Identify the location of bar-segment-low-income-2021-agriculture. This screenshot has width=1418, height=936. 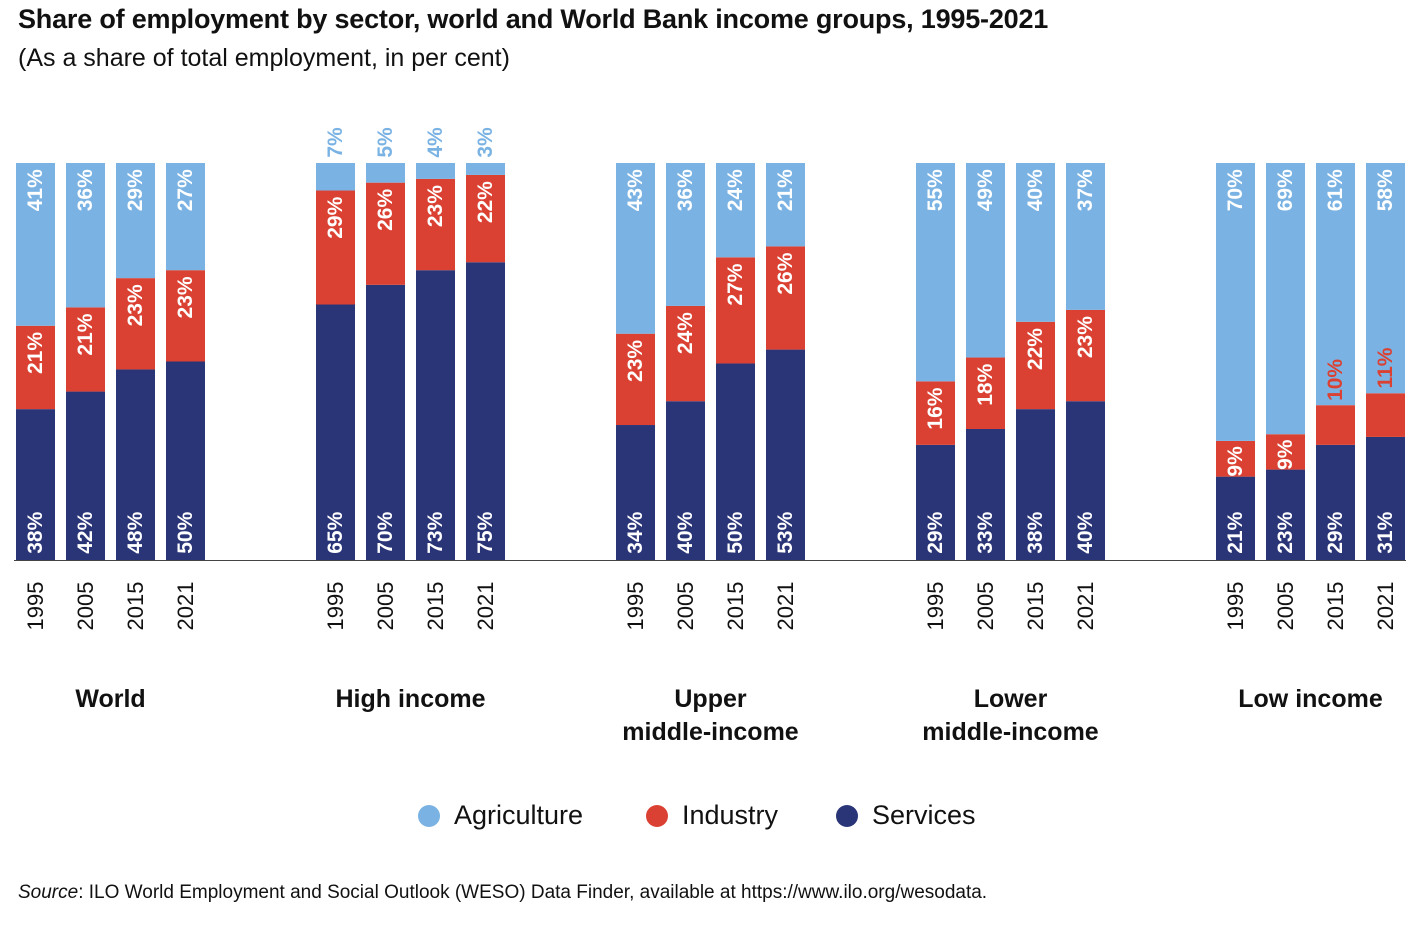
(1385, 278).